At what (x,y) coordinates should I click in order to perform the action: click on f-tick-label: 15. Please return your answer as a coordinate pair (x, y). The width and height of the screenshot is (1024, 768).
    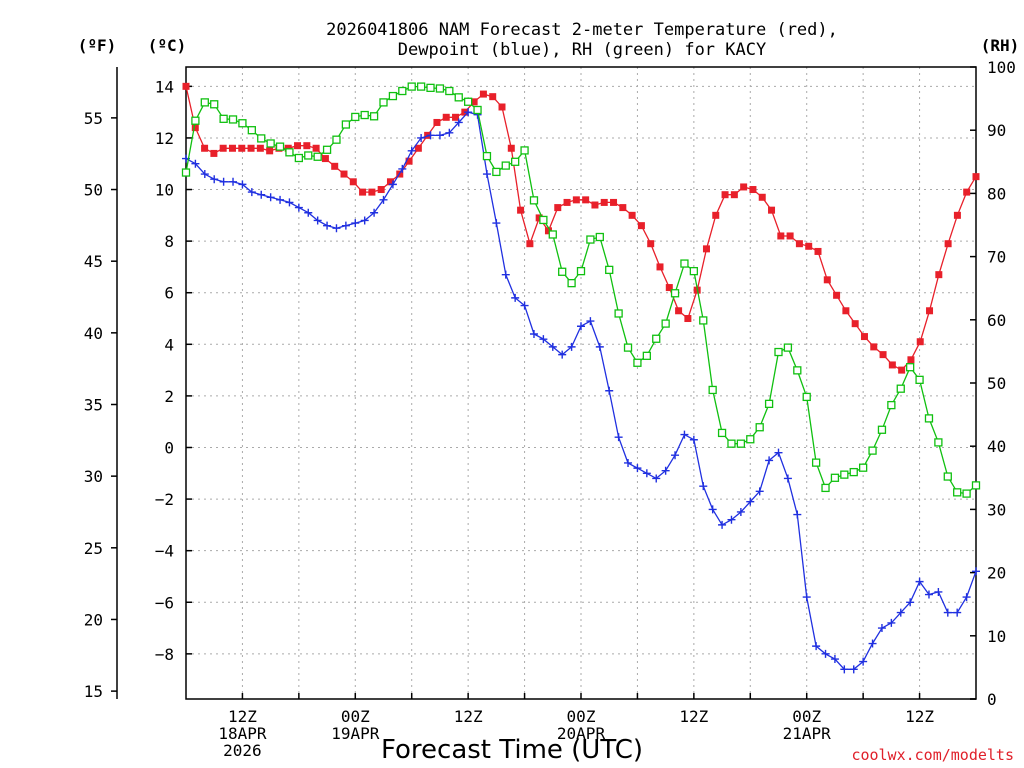
    Looking at the image, I should click on (93, 691).